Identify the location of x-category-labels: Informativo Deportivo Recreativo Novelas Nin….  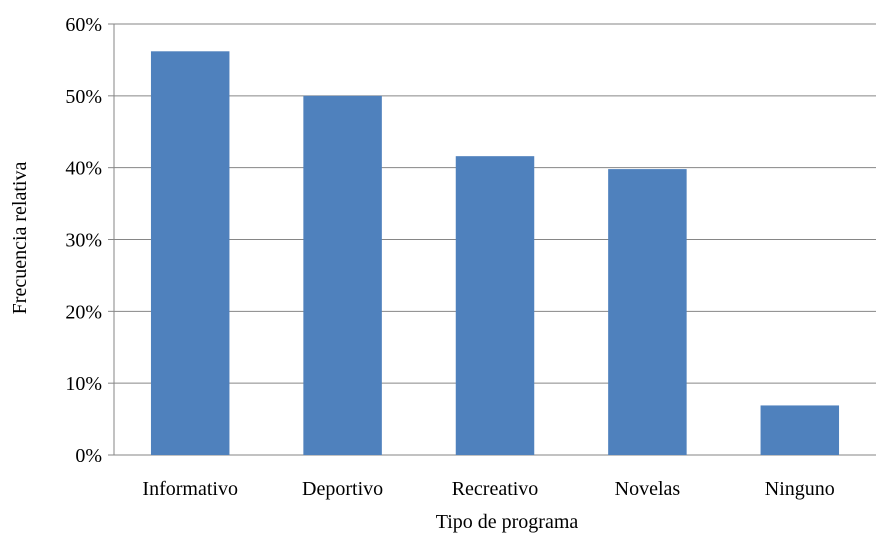
(488, 489).